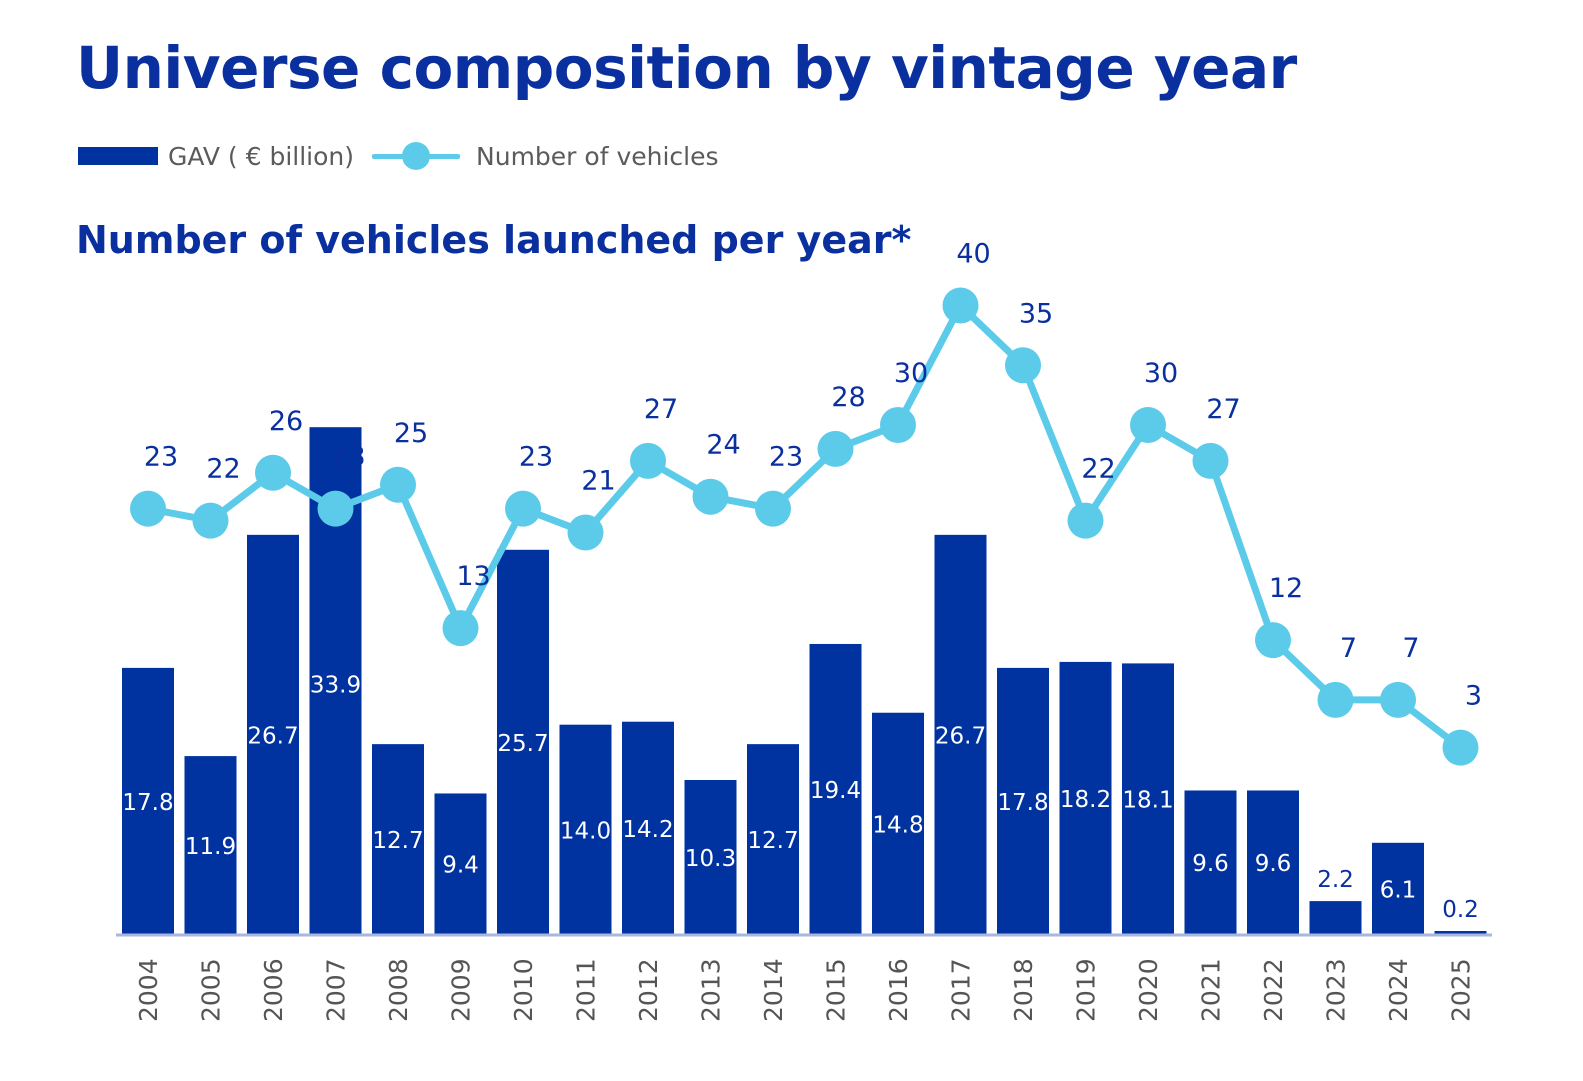 This screenshot has height=1081, width=1583. Describe the element at coordinates (773, 990) in the screenshot. I see `x-tick-label: 2014` at that location.